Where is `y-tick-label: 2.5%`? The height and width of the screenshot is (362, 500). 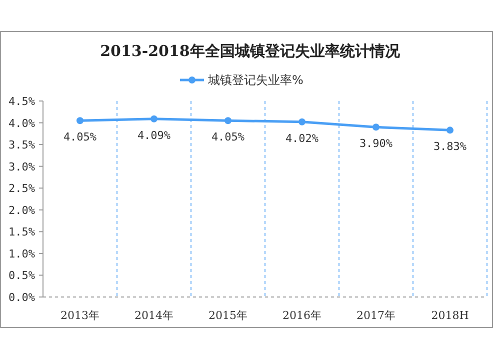 y-tick-label: 2.5% is located at coordinates (22, 189).